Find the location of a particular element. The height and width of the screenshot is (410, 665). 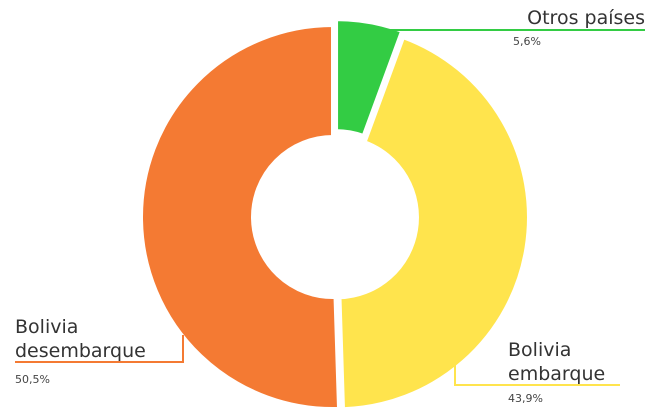

slice-label: Otros países is located at coordinates (586, 18).